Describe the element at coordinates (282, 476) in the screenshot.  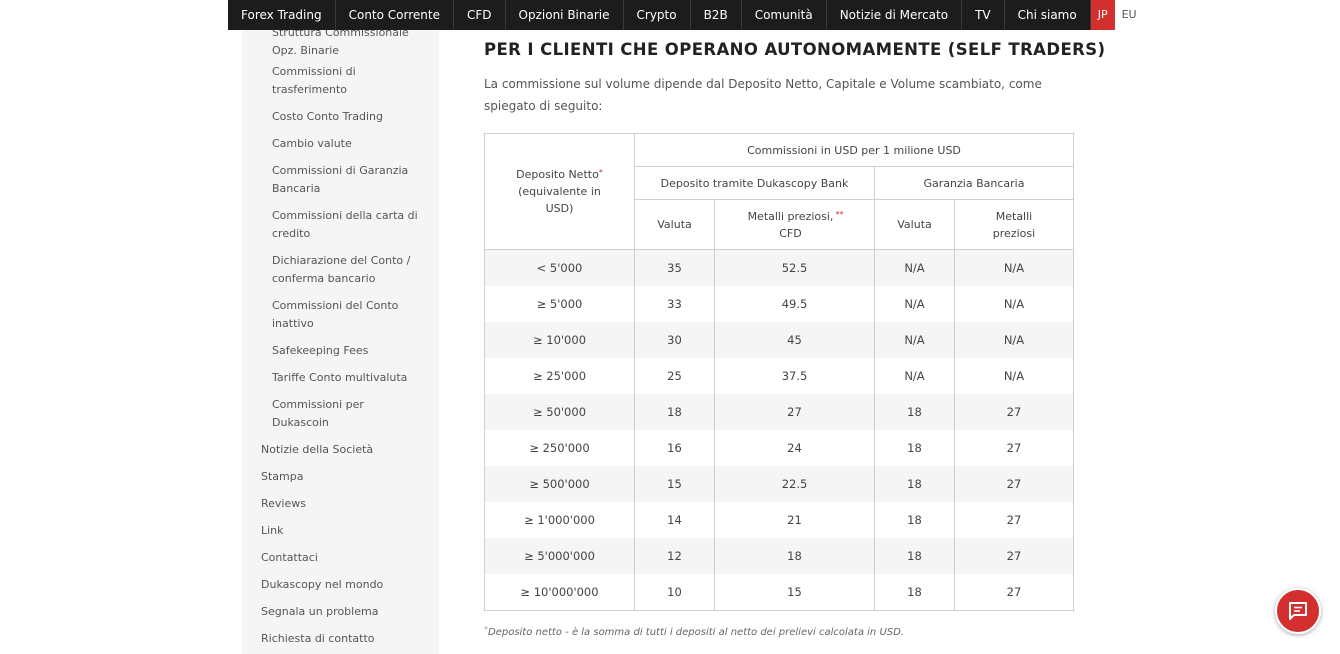
I see `sidebar-item-stampa: Stampa` at that location.